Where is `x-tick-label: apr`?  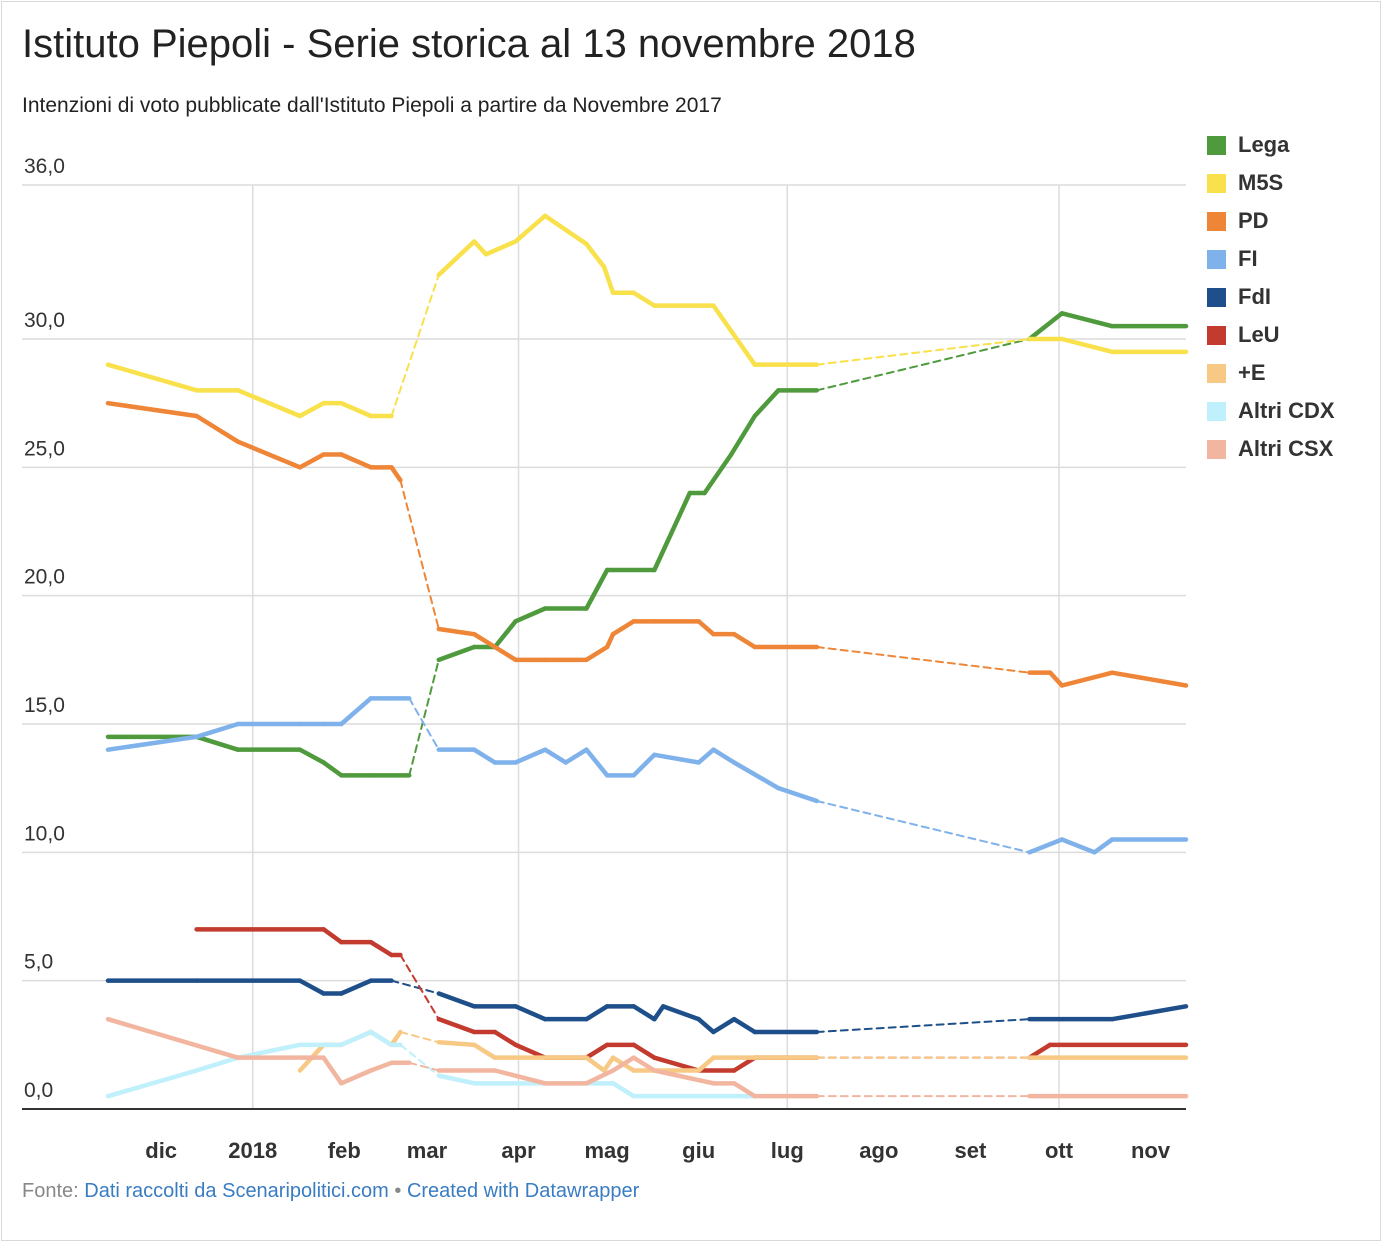
x-tick-label: apr is located at coordinates (518, 1150).